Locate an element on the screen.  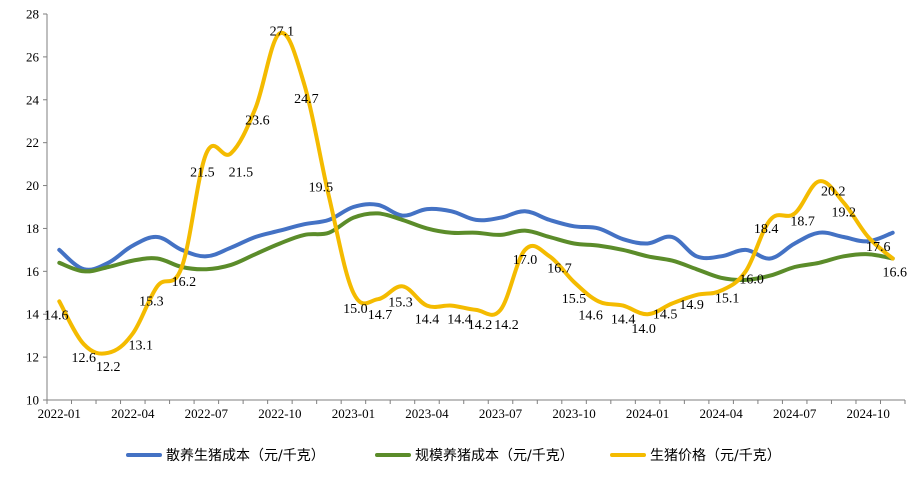
data-label: 19.5 is located at coordinates (321, 187).